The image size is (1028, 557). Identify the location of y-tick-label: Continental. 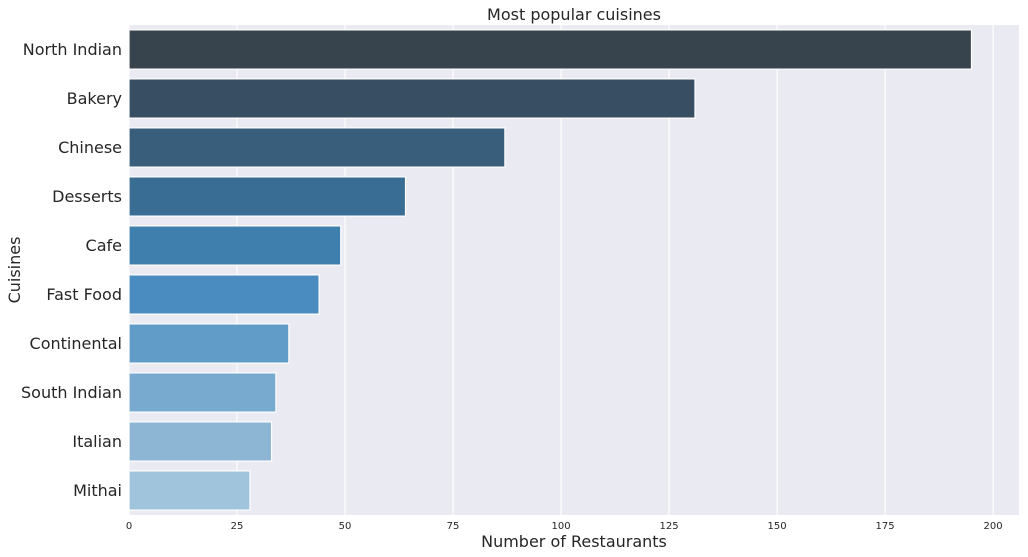
(76, 343).